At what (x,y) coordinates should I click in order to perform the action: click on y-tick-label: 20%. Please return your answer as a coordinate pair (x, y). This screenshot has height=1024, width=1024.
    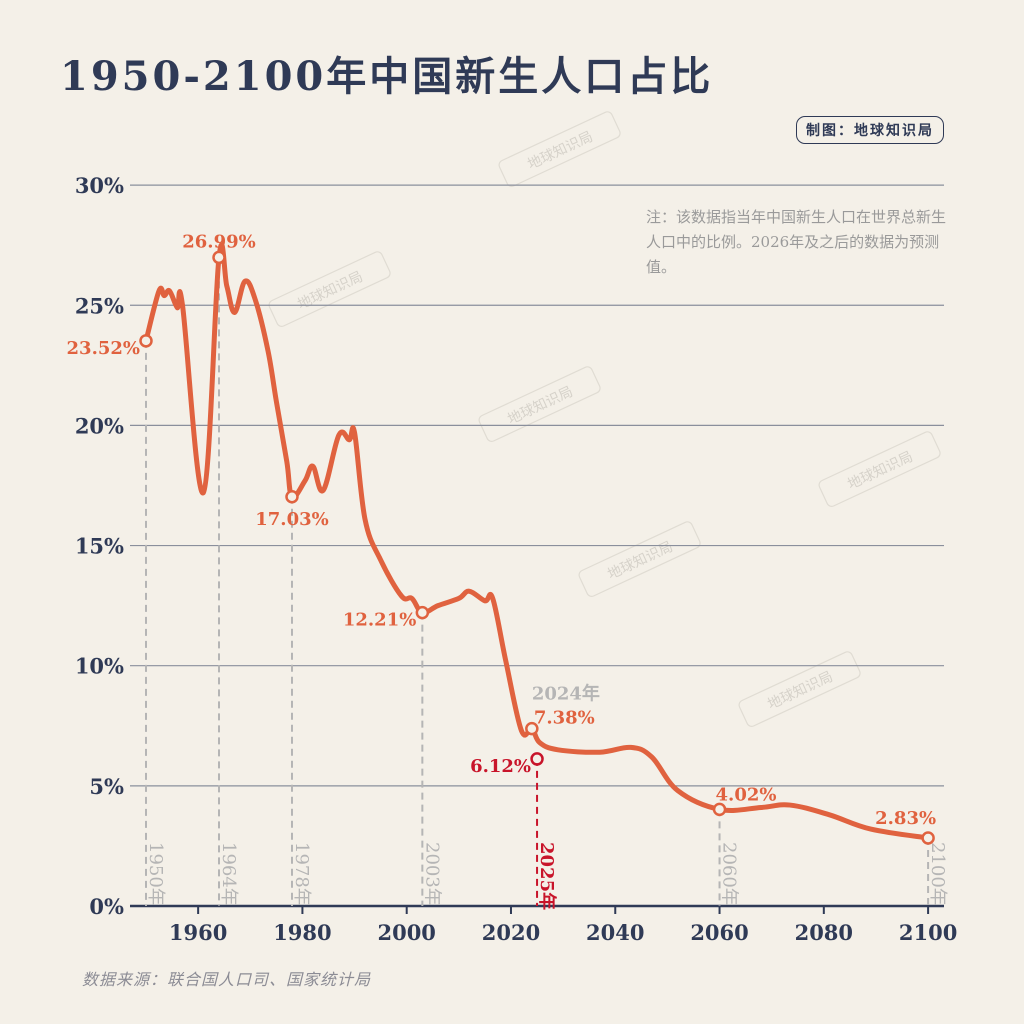
    Looking at the image, I should click on (99, 425).